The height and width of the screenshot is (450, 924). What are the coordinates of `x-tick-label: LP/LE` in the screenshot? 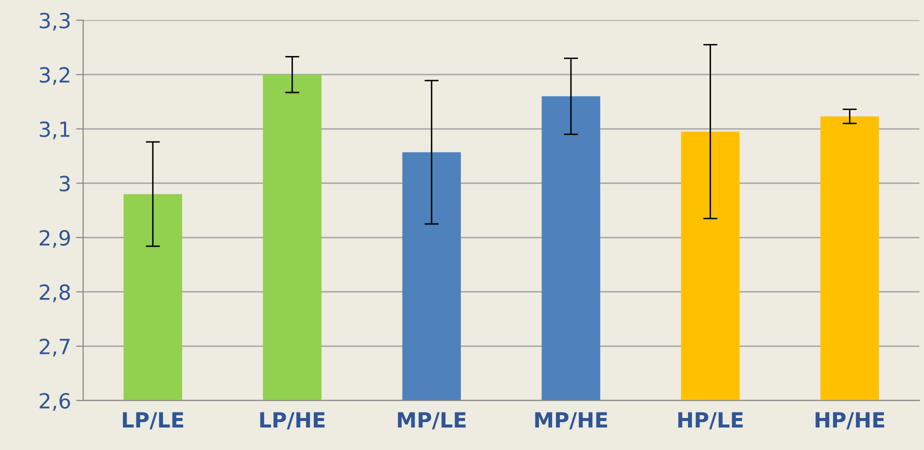 It's located at (153, 421).